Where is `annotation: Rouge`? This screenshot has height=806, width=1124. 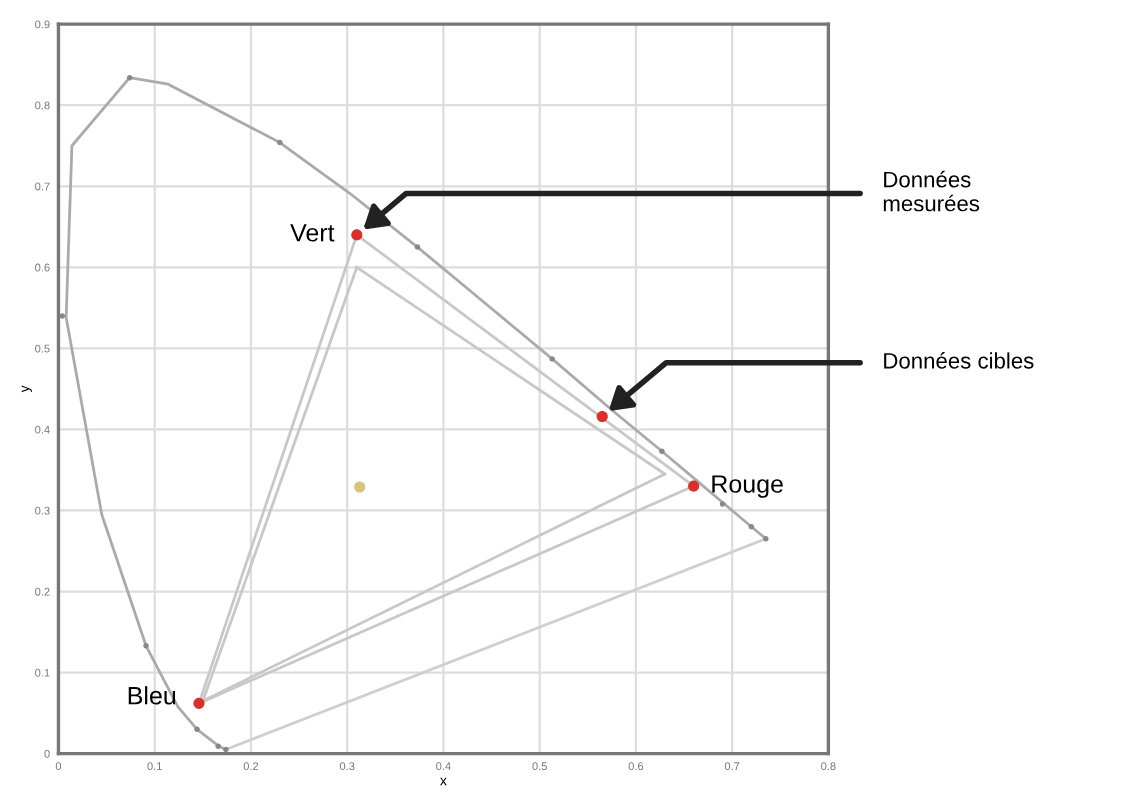 annotation: Rouge is located at coordinates (747, 486).